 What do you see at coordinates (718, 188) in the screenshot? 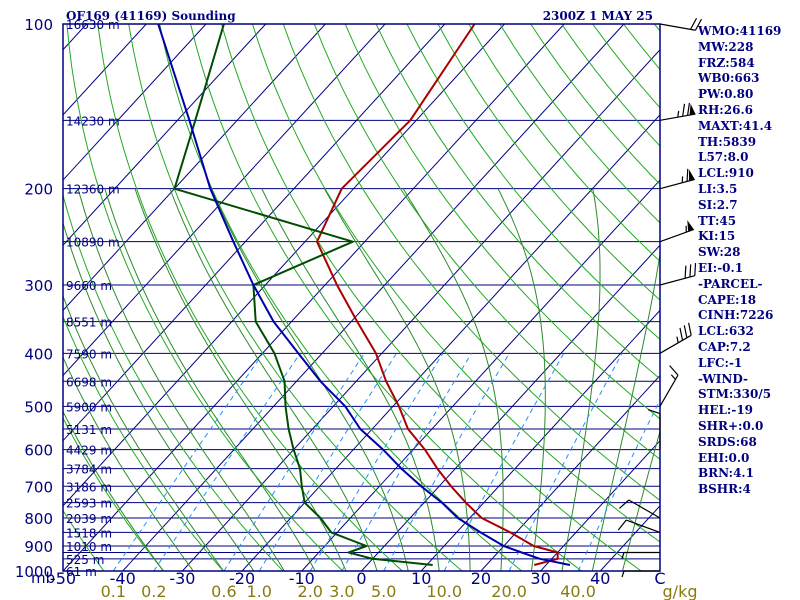
I see `index-item: LI:3.5` at bounding box center [718, 188].